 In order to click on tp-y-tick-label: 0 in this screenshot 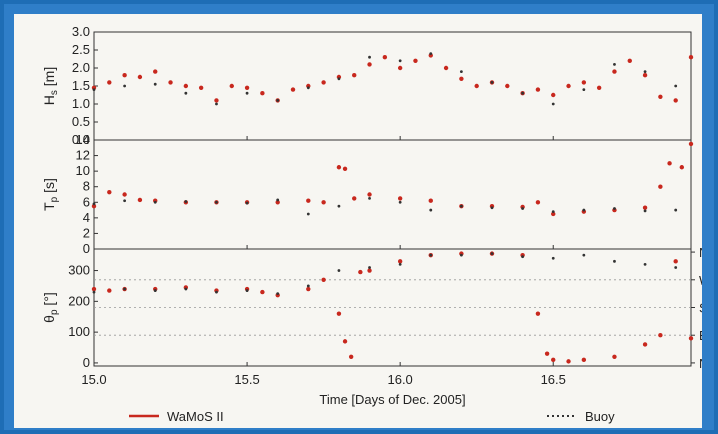, I will do `click(86, 248)`.